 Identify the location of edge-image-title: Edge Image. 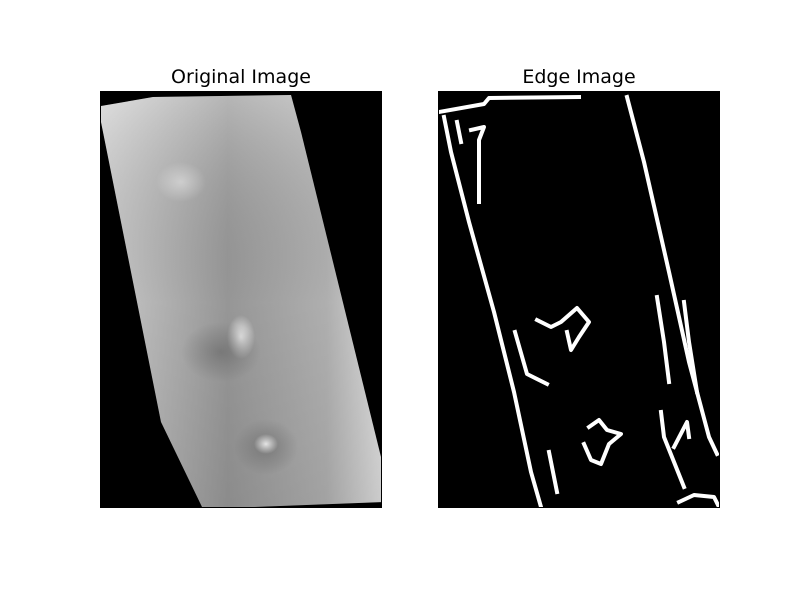
(579, 77).